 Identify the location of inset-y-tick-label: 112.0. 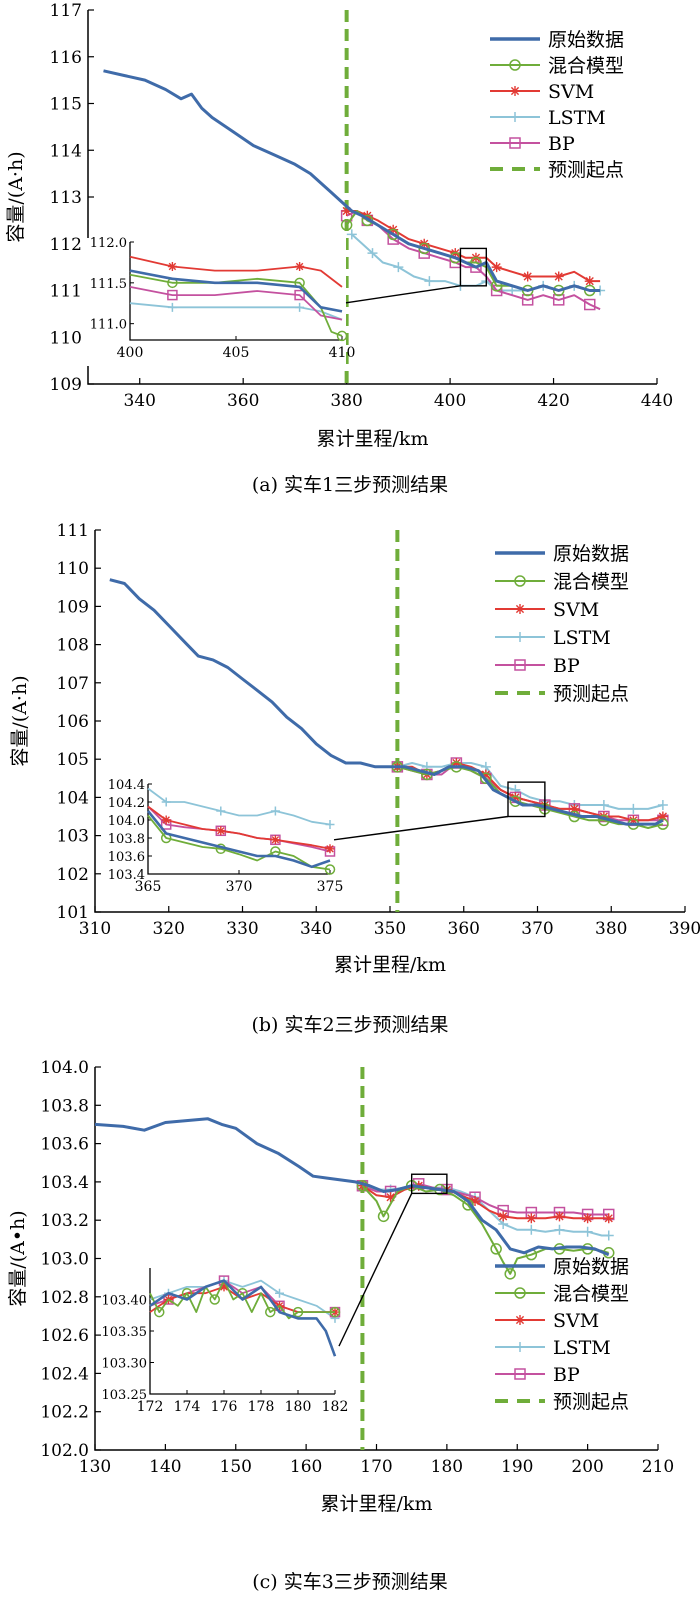
(108, 243).